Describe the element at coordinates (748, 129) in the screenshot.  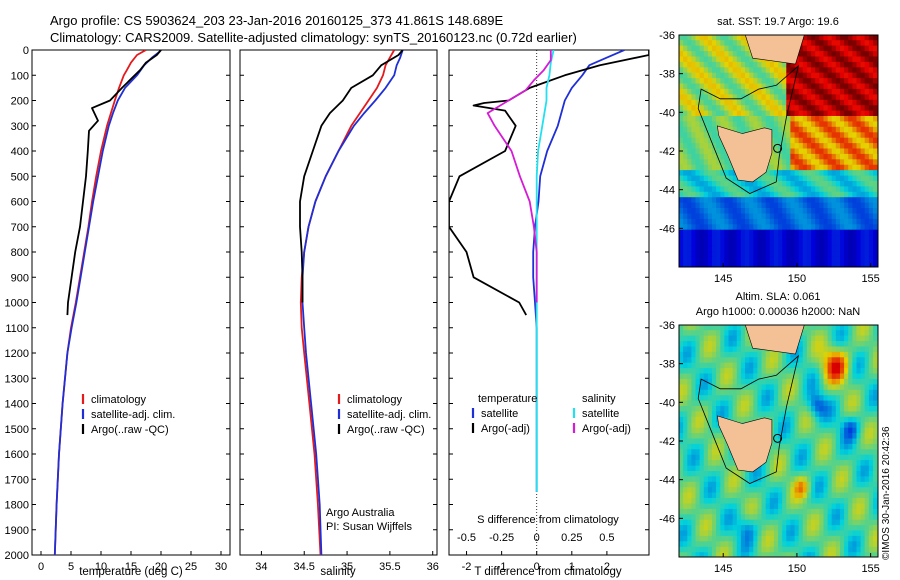
I see `shelf-contour` at that location.